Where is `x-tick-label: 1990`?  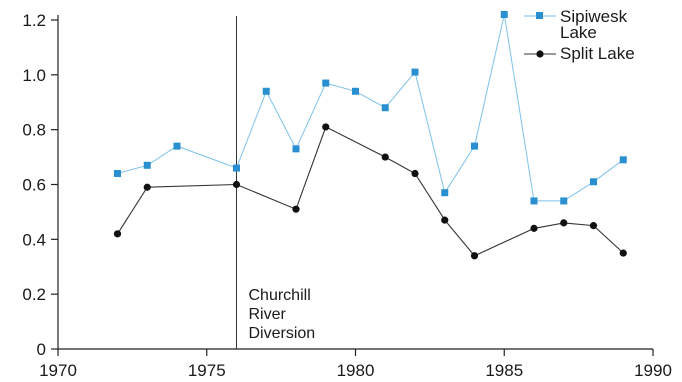 x-tick-label: 1990 is located at coordinates (653, 370).